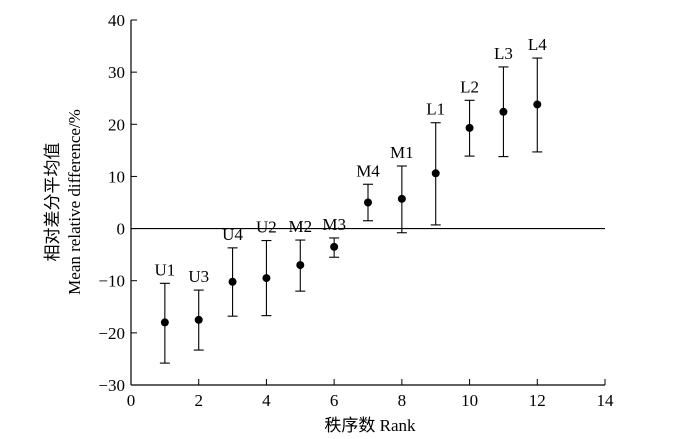  I want to click on data-point-u2: U2, so click(266, 267).